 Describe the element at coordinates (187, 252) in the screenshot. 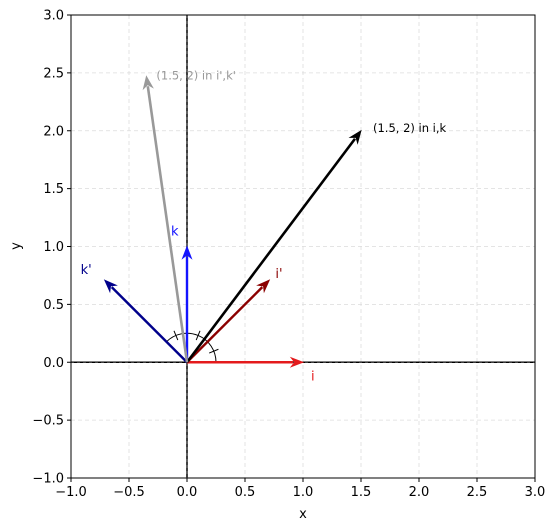

I see `vector-k-head` at that location.